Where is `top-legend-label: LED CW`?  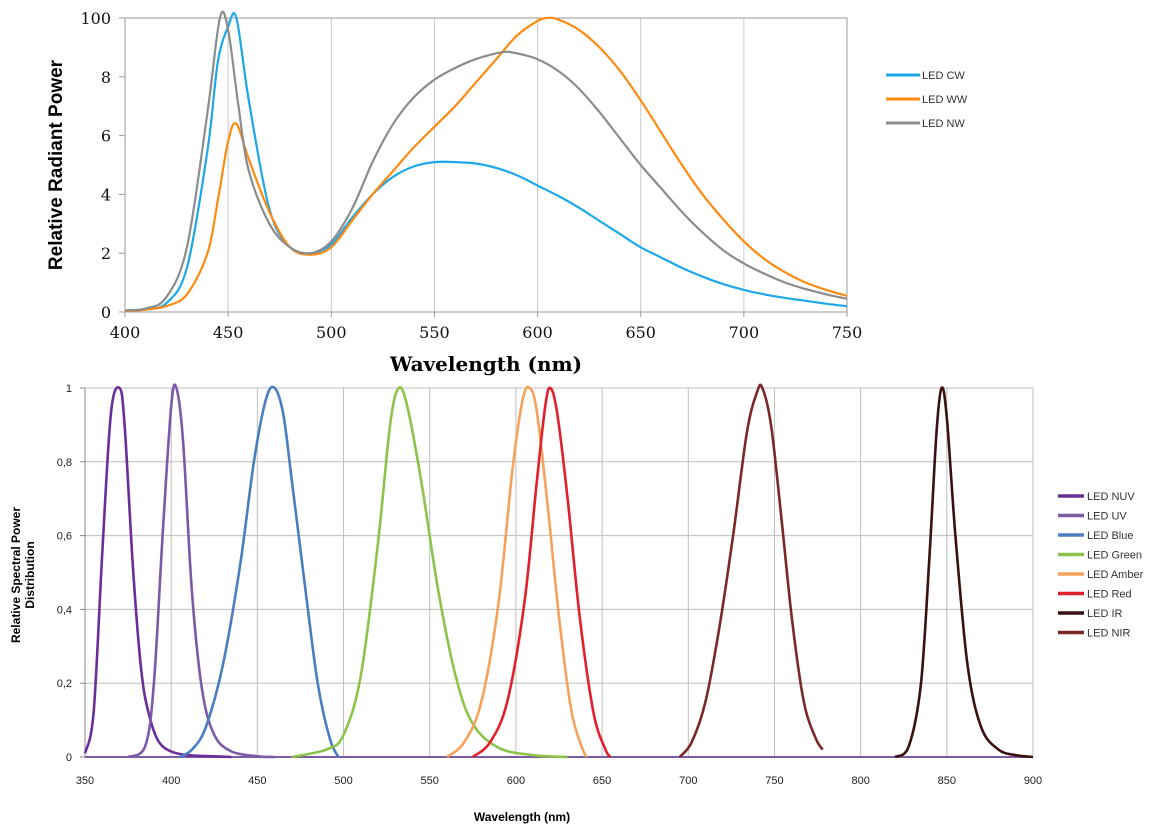
top-legend-label: LED CW is located at coordinates (943, 76).